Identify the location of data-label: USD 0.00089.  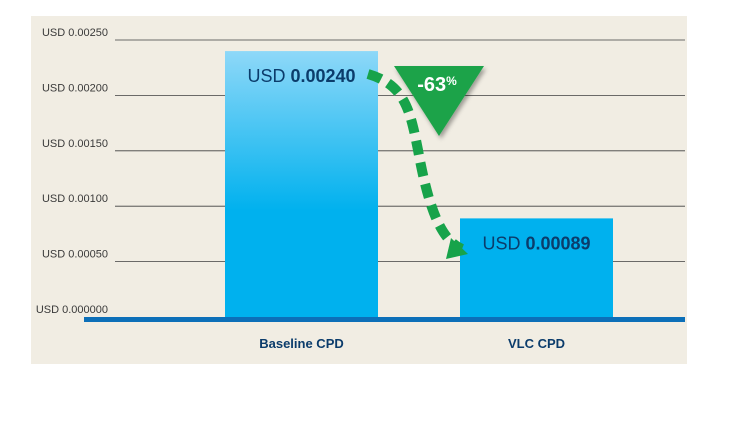
(536, 243).